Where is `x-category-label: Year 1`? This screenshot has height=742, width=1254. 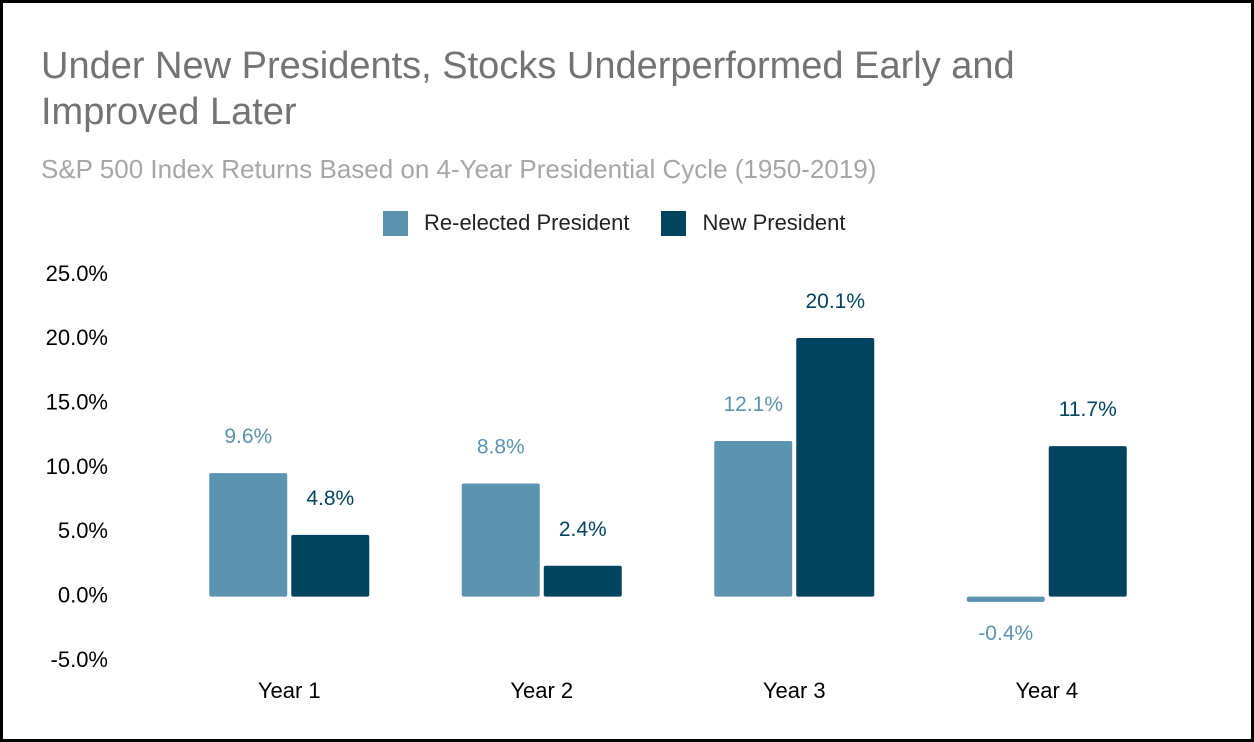 x-category-label: Year 1 is located at coordinates (289, 690).